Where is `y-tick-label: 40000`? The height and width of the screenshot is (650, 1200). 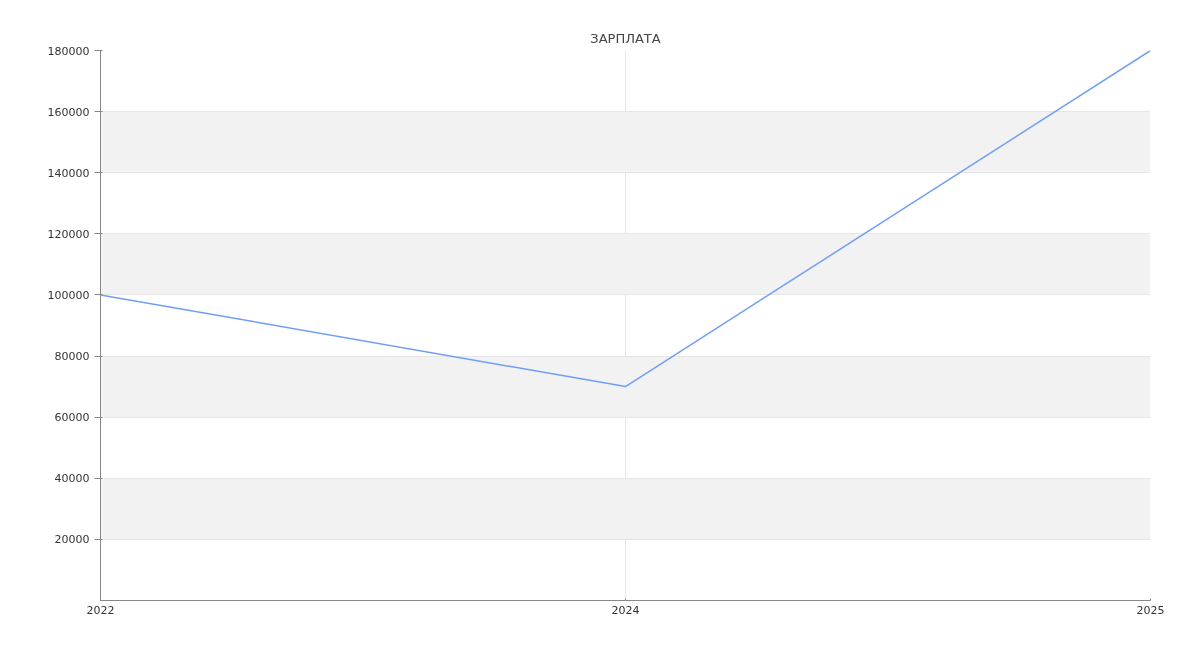 y-tick-label: 40000 is located at coordinates (72, 479).